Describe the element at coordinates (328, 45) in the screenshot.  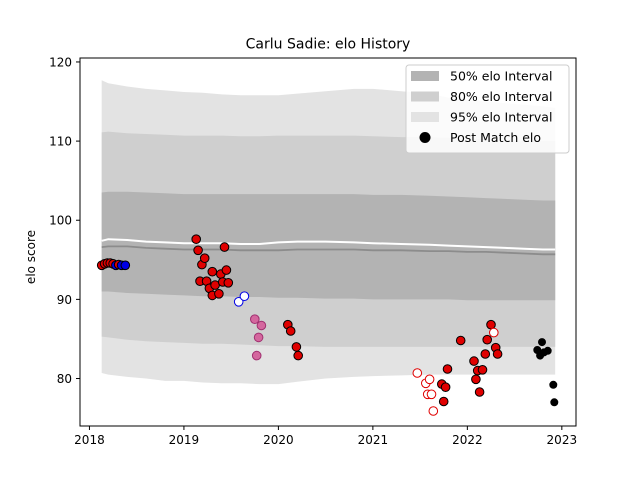
I see `chart-title: Carlu Sadie: elo History` at that location.